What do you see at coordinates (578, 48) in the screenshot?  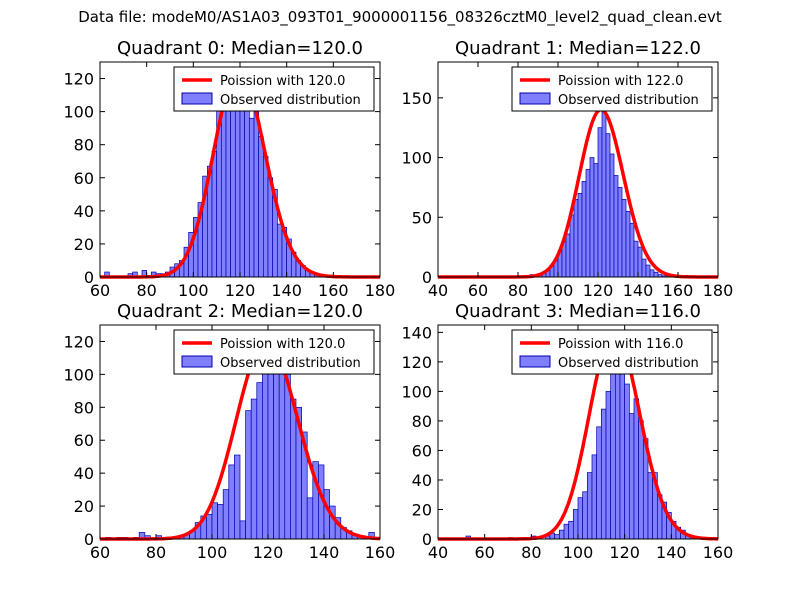 I see `quadrant-1-title: Quadrant 1: Median=122.0` at bounding box center [578, 48].